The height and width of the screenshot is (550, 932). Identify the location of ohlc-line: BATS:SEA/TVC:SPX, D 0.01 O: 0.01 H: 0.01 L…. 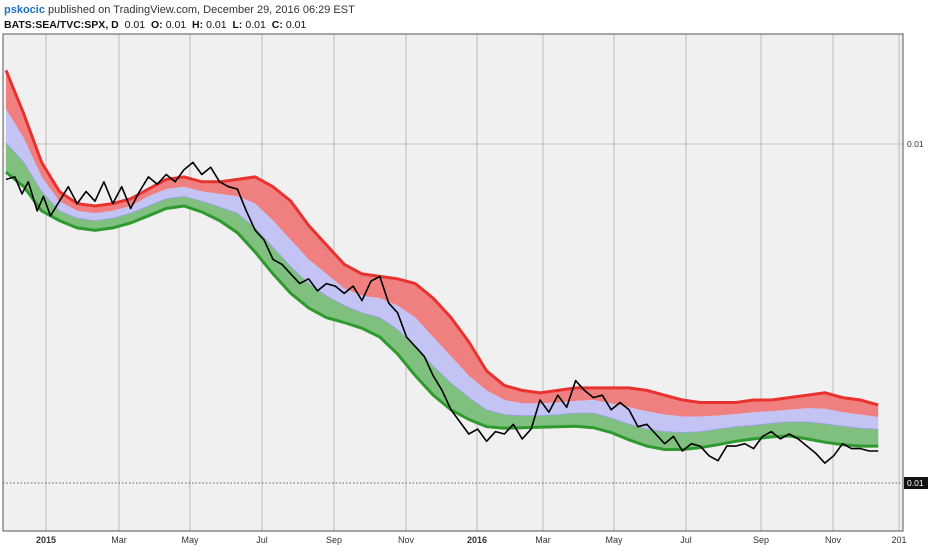
(454, 25).